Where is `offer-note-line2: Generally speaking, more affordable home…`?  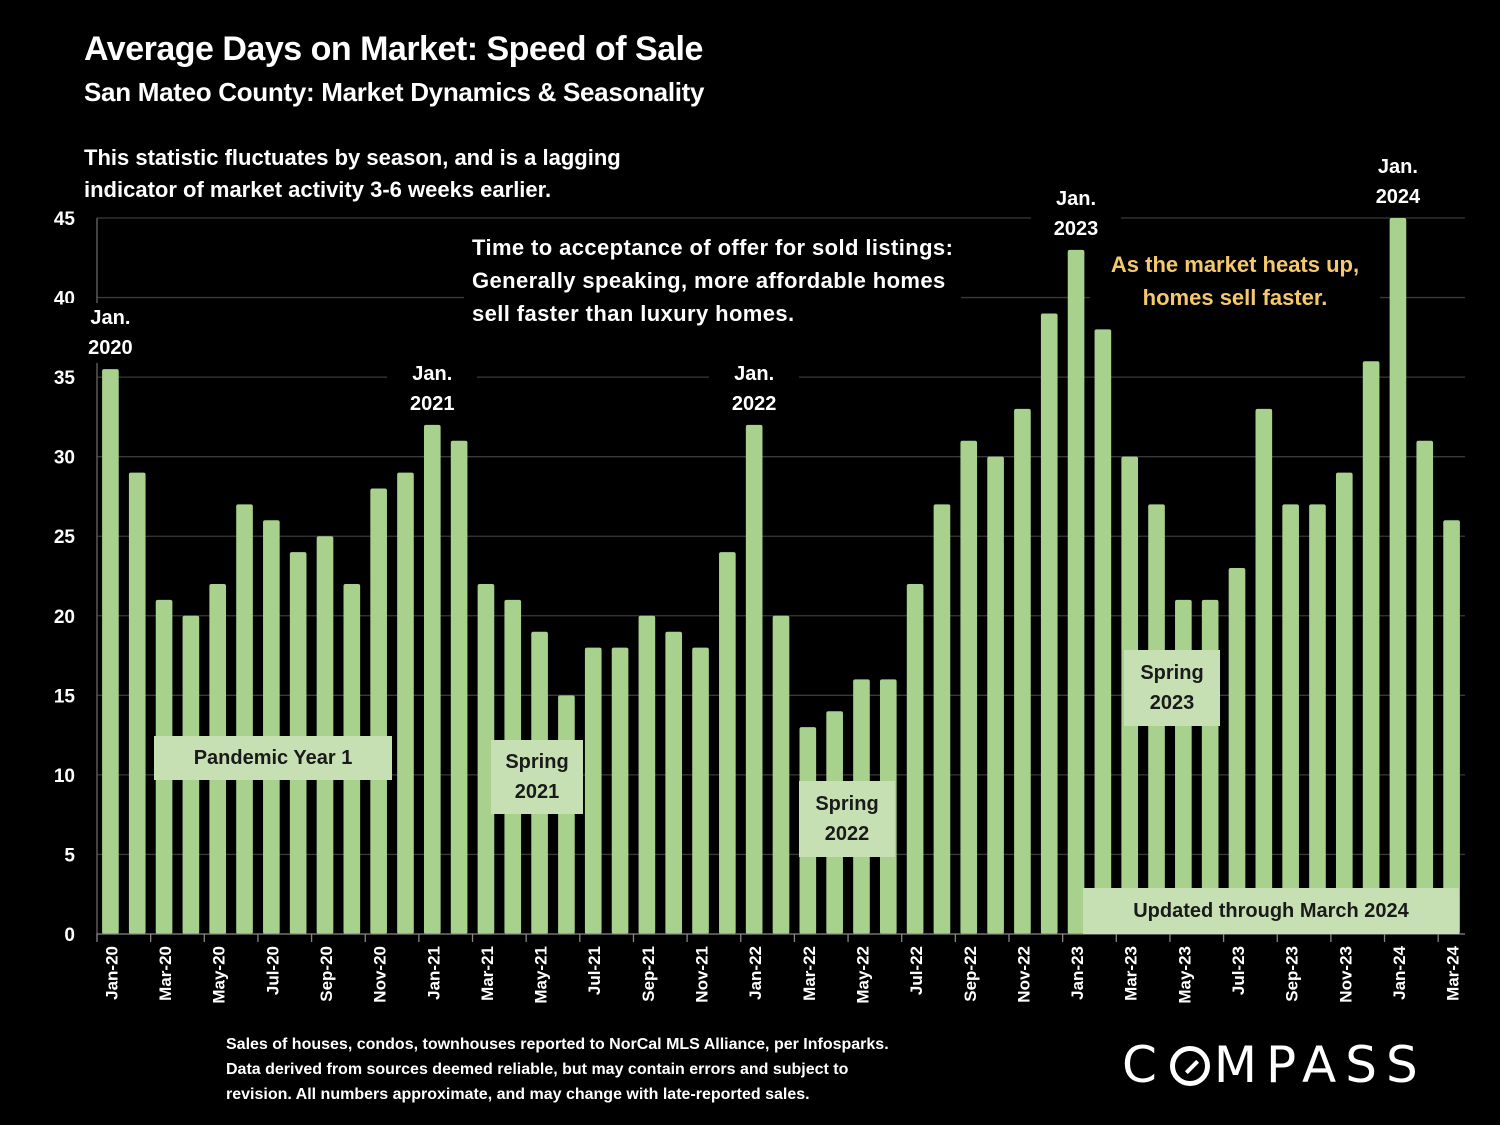
offer-note-line2: Generally speaking, more affordable home… is located at coordinates (709, 280).